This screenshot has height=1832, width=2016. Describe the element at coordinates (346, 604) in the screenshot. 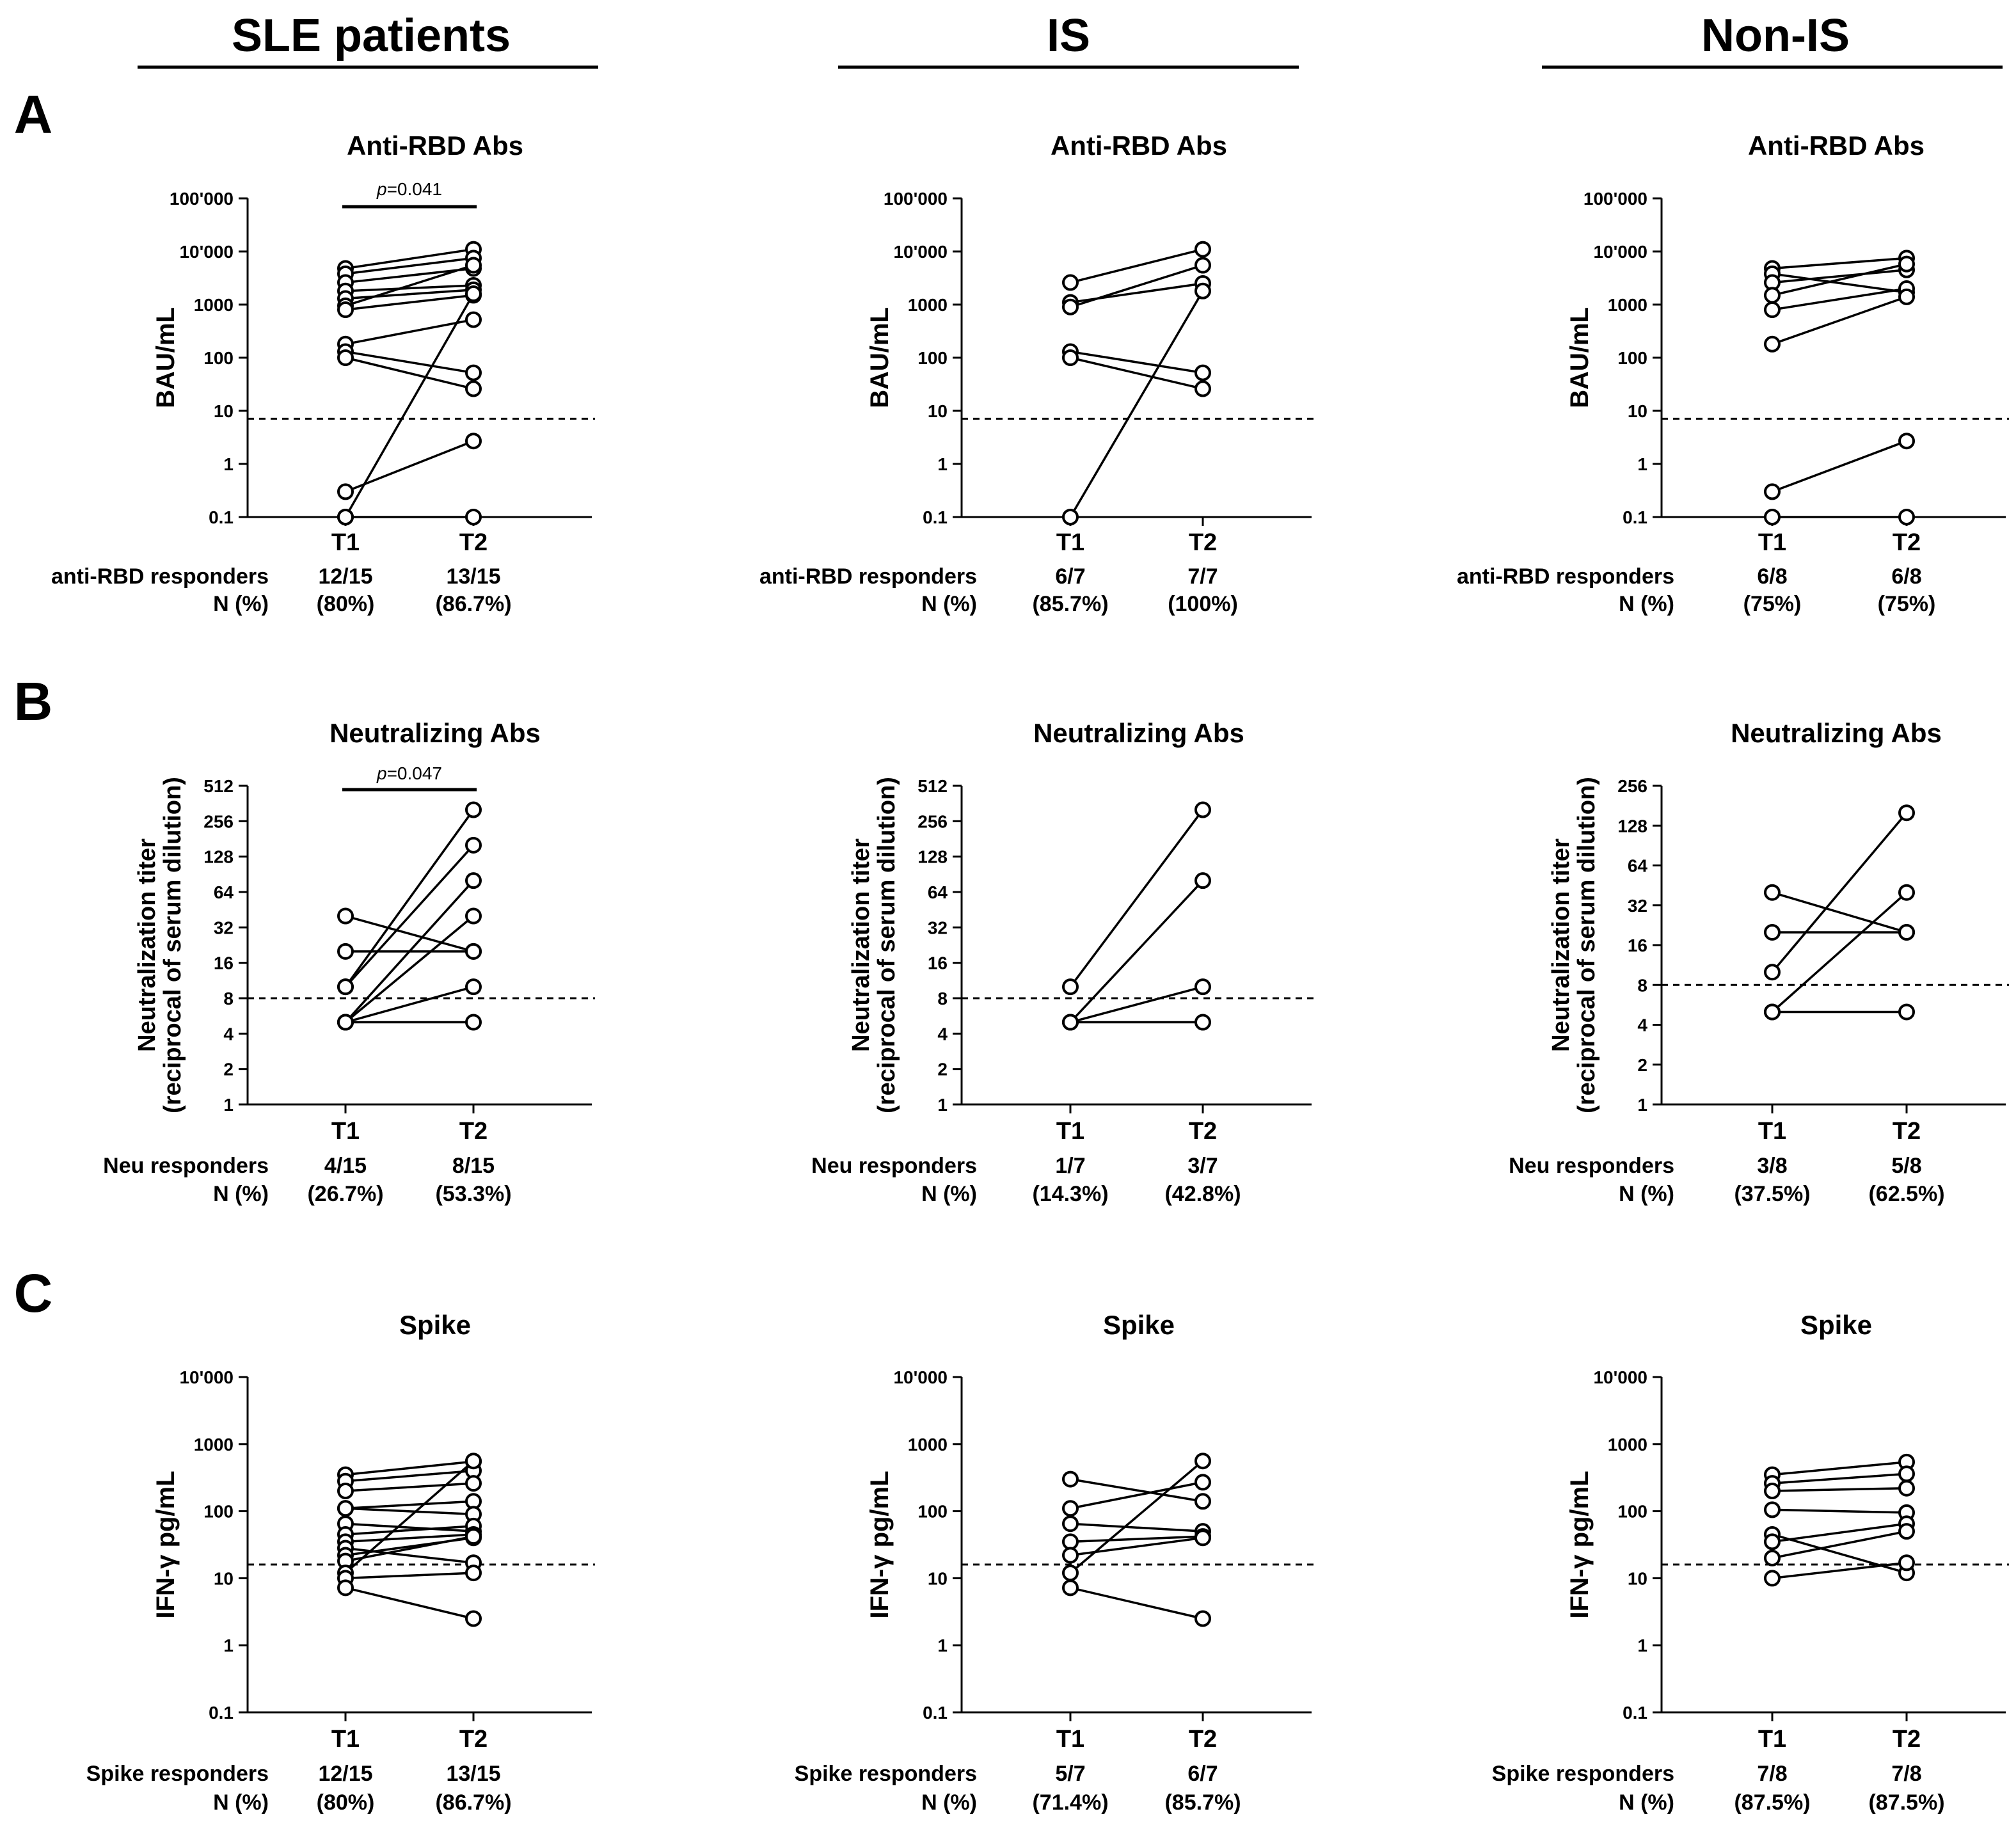

I see `responders-t1-percent: (80%)` at that location.